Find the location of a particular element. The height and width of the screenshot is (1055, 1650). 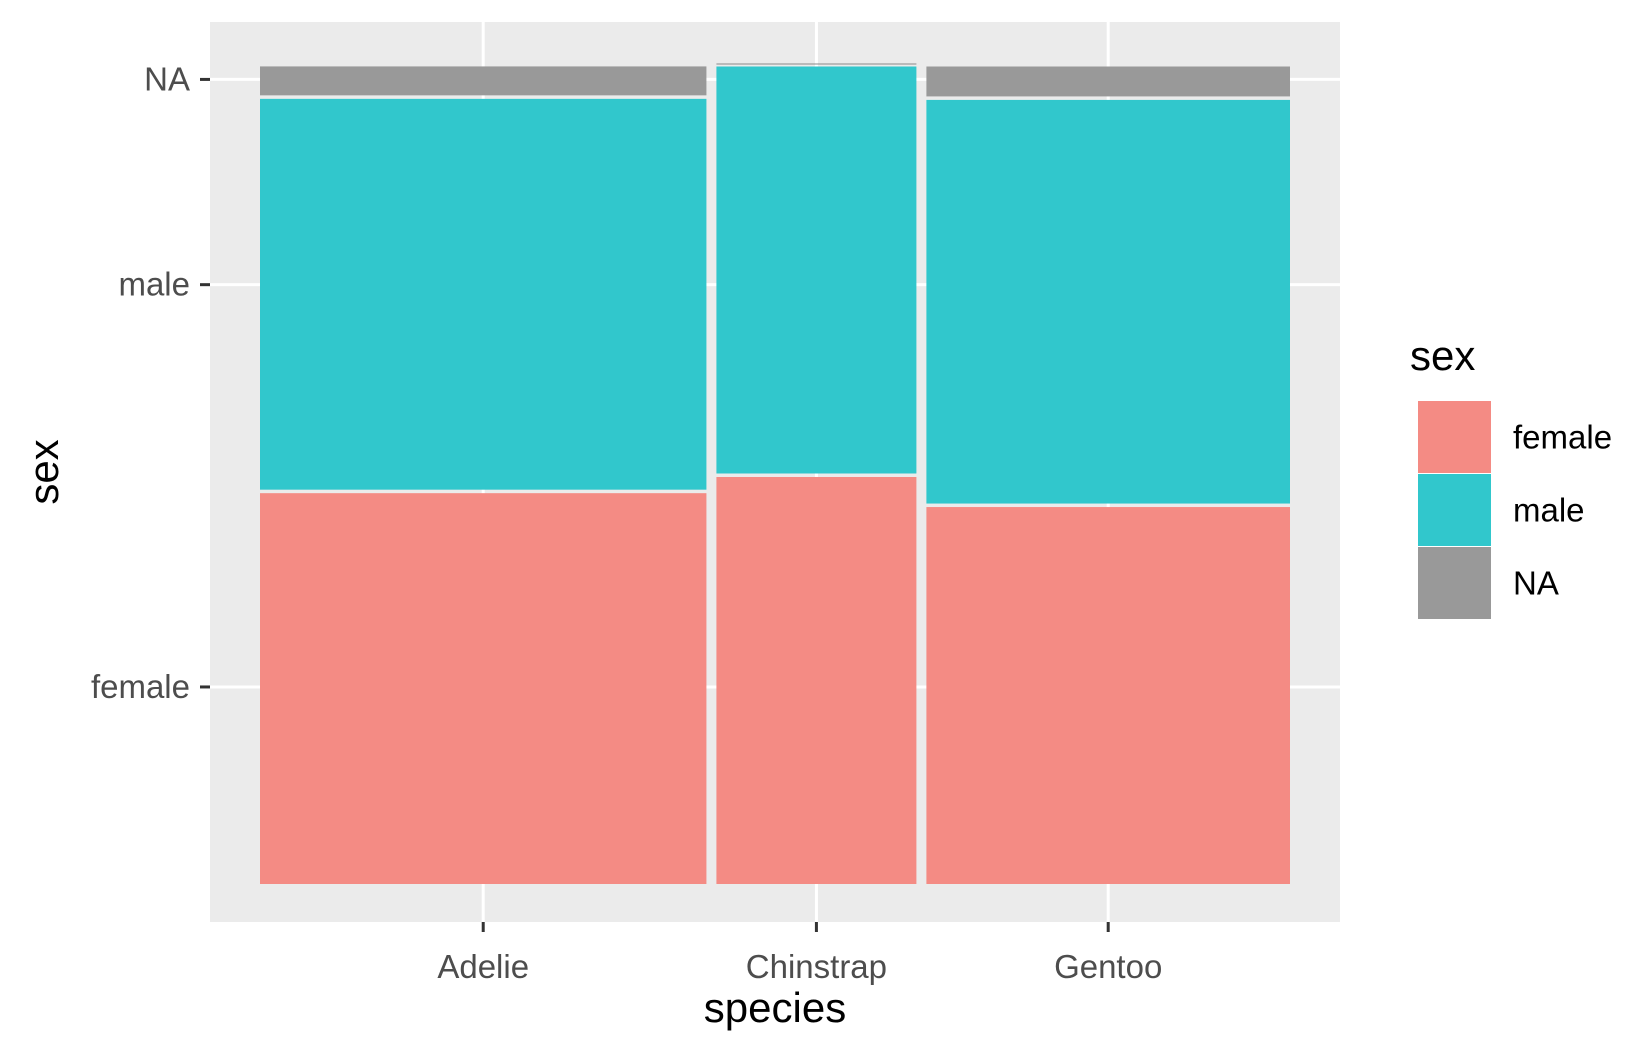

y-tick-label-female: female is located at coordinates (140, 686).